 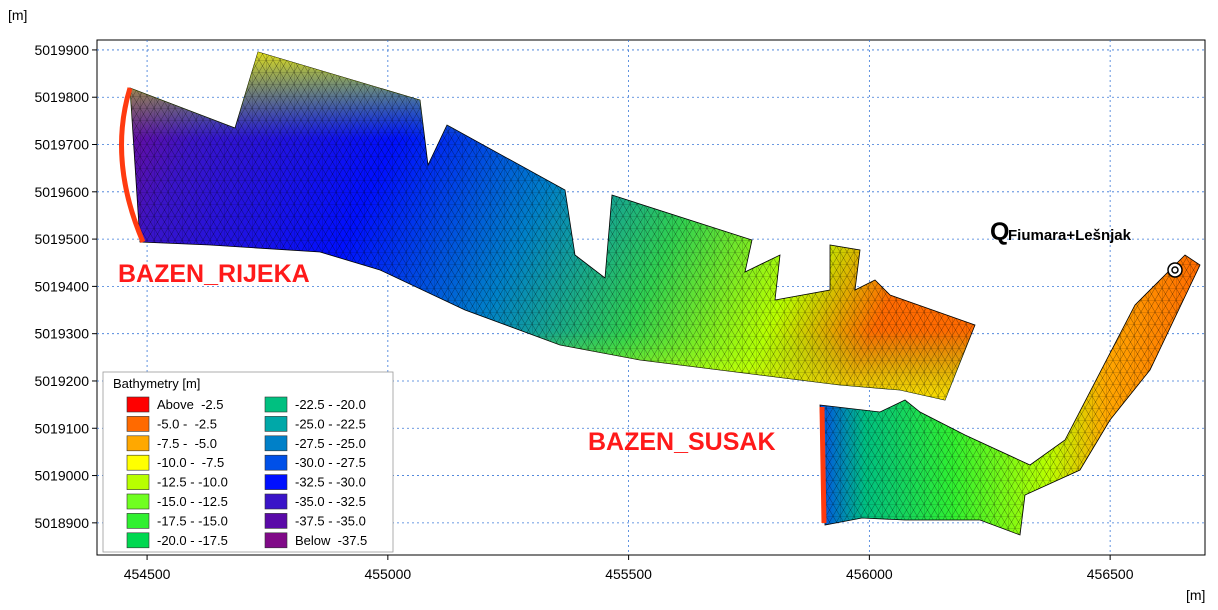 What do you see at coordinates (682, 442) in the screenshot?
I see `label-susak: BAZEN_SUSAK` at bounding box center [682, 442].